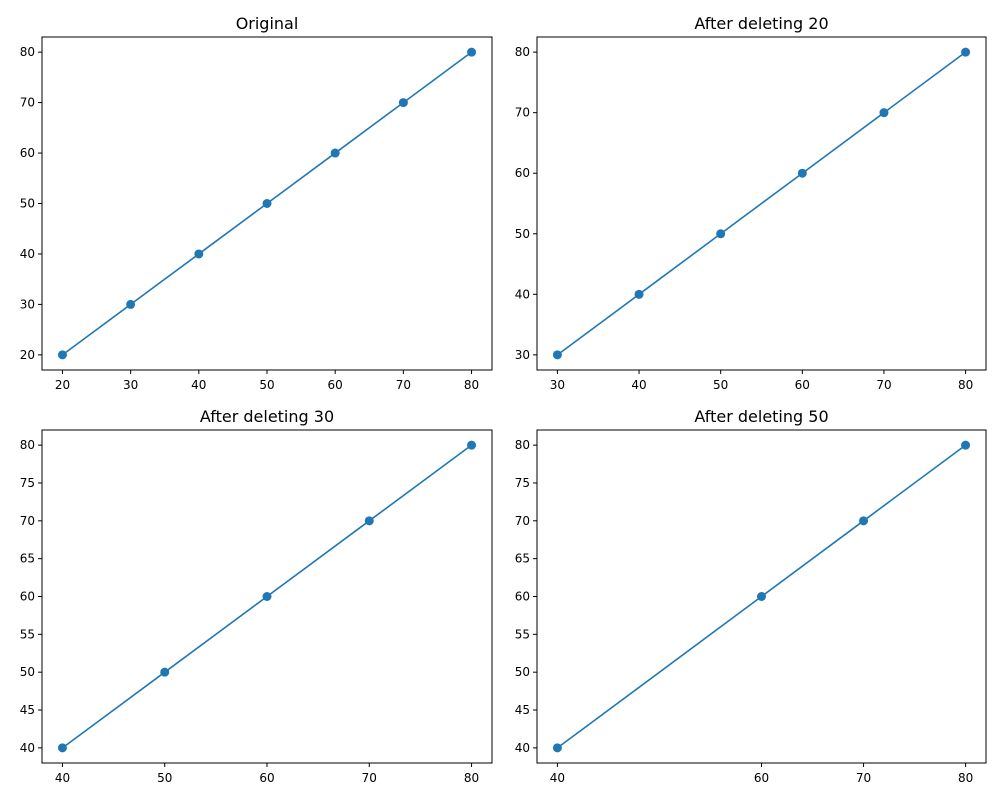  Describe the element at coordinates (267, 23) in the screenshot. I see `chart-title: Original` at that location.